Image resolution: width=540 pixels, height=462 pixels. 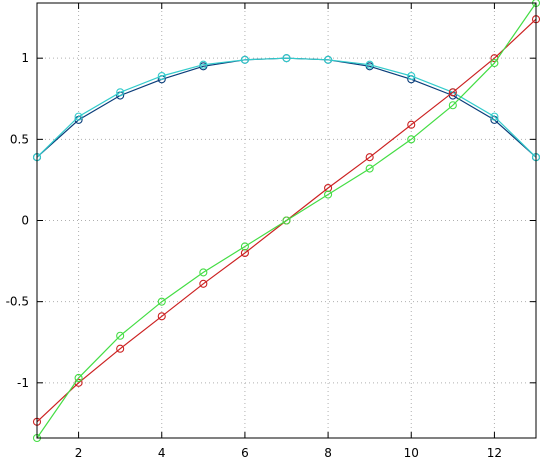 What do you see at coordinates (25, 221) in the screenshot?
I see `y-tick-label: 0` at bounding box center [25, 221].